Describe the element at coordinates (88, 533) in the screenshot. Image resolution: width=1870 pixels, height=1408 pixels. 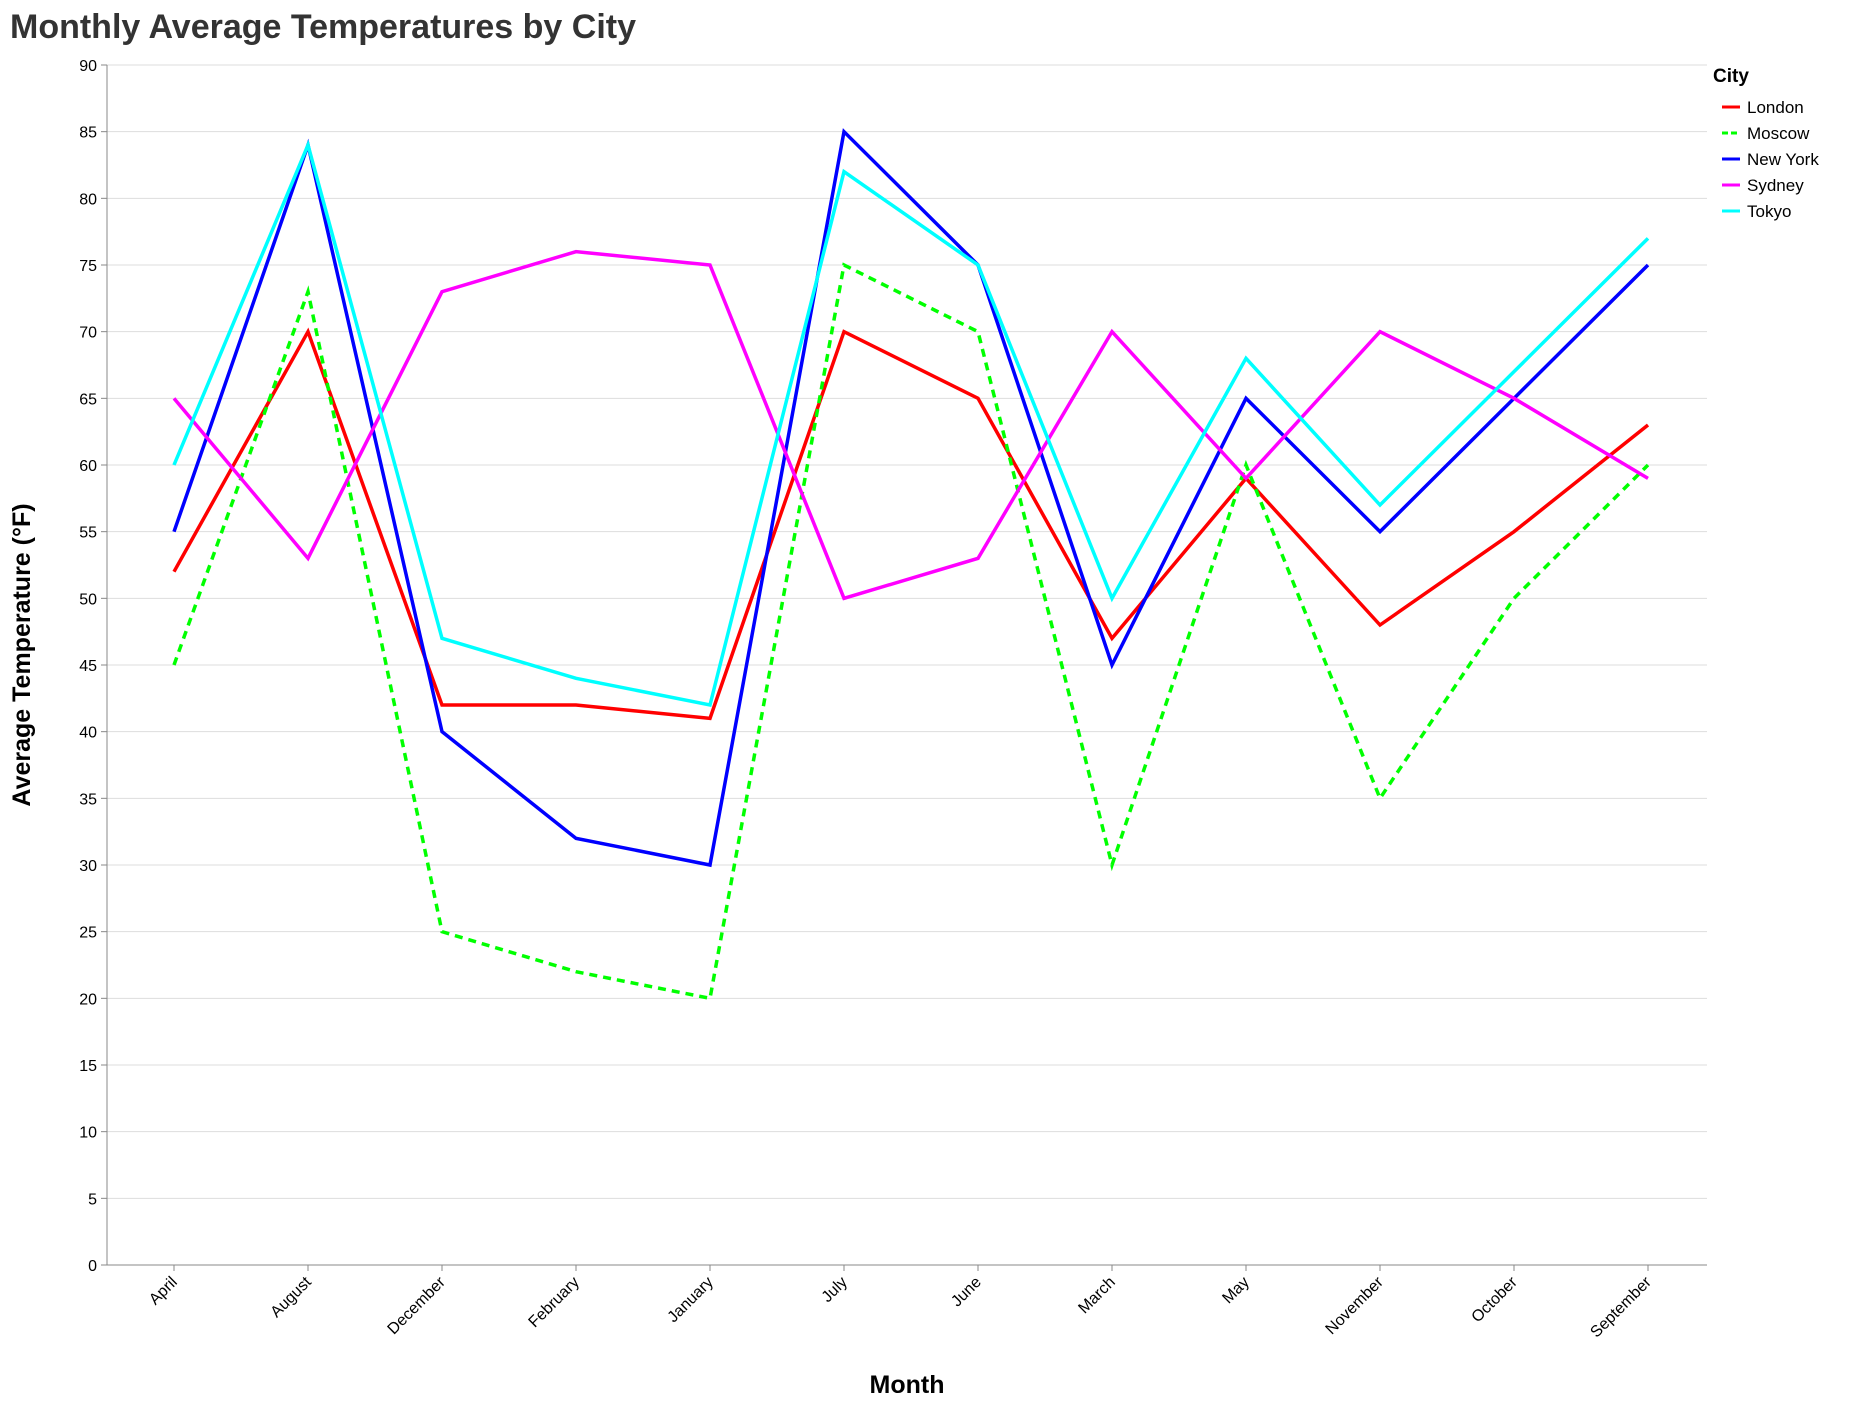
I see `y-tick-label: 55` at that location.